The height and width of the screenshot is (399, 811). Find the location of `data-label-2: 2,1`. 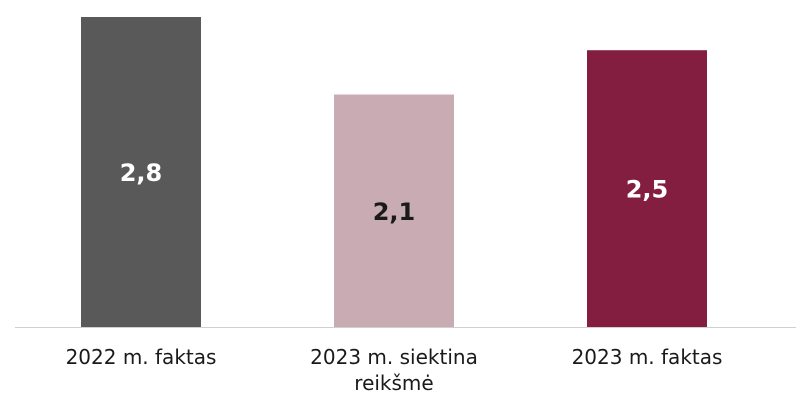

data-label-2: 2,1 is located at coordinates (394, 212).